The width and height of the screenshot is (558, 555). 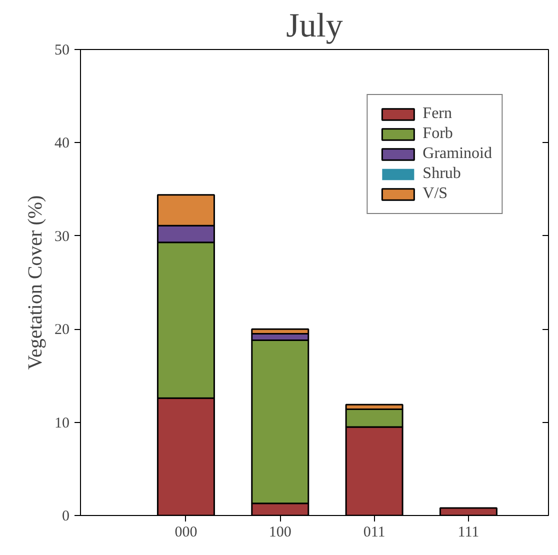 What do you see at coordinates (441, 174) in the screenshot?
I see `legend-label: Shrub` at bounding box center [441, 174].